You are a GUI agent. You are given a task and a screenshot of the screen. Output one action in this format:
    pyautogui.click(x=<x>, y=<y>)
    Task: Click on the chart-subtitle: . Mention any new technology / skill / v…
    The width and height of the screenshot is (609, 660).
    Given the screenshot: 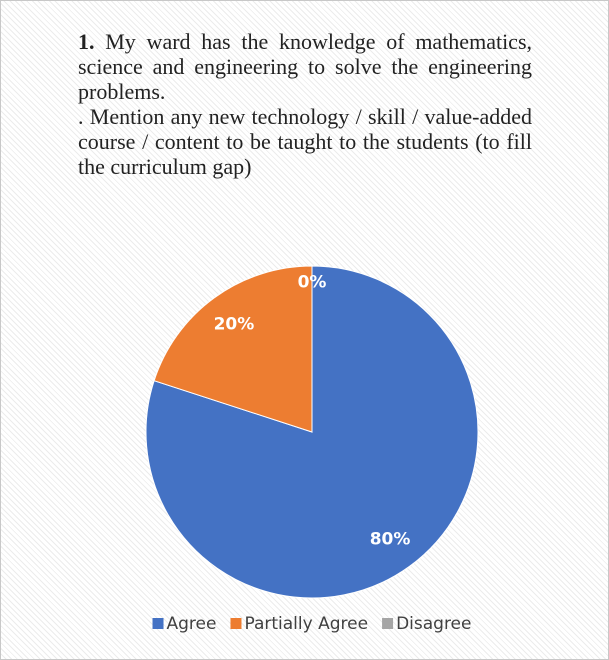 What is the action you would take?
    pyautogui.click(x=305, y=141)
    